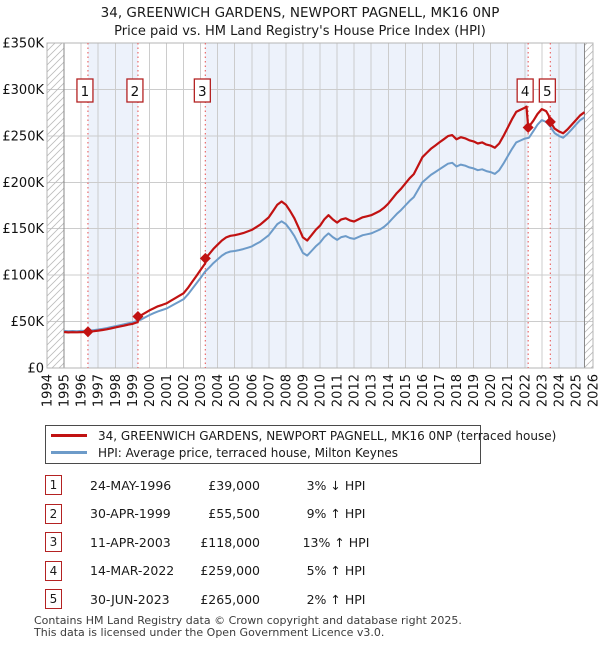 This screenshot has width=600, height=650. Describe the element at coordinates (230, 542) in the screenshot. I see `row-price: £118,000` at that location.